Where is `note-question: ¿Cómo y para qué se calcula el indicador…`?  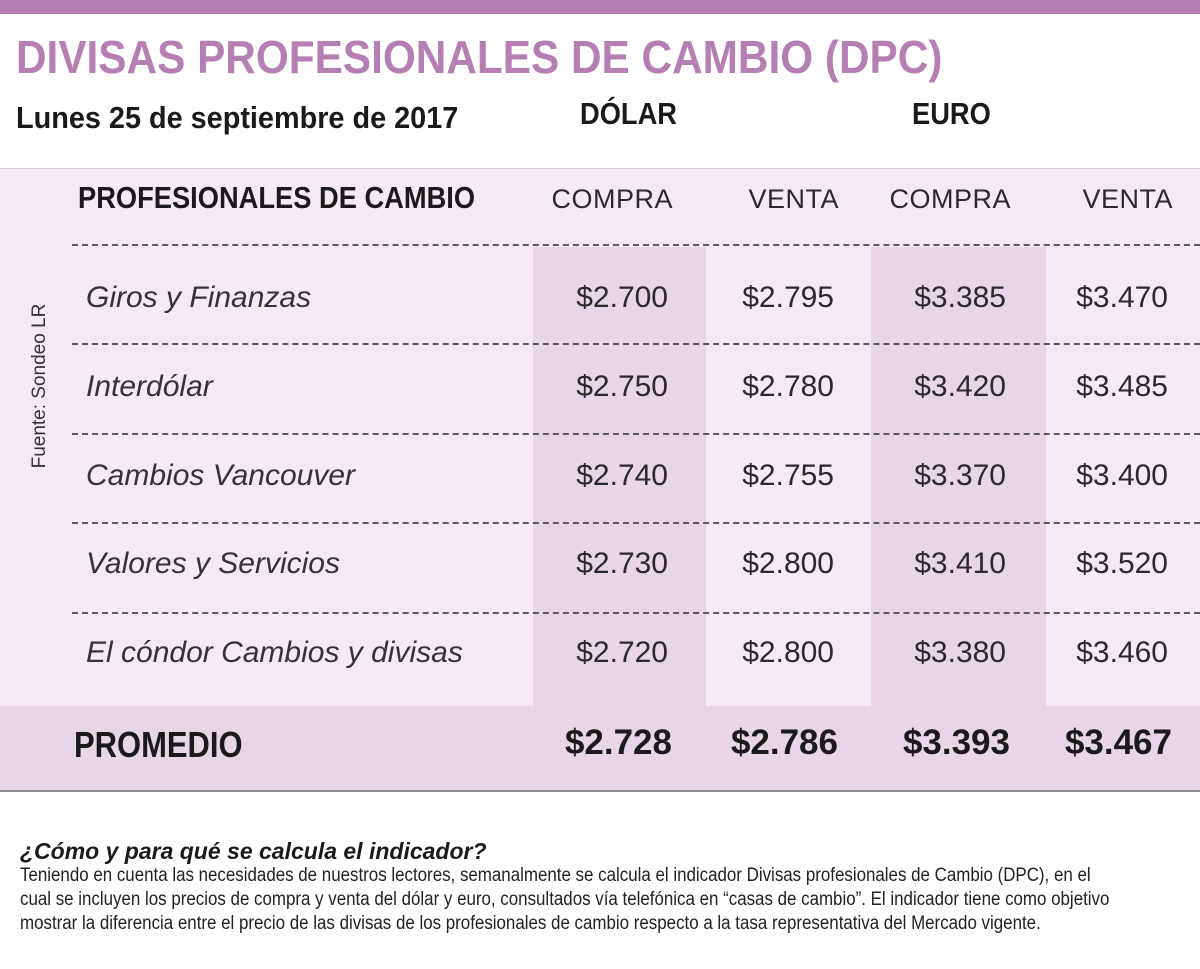 note-question: ¿Cómo y para qué se calcula el indicador… is located at coordinates (253, 851).